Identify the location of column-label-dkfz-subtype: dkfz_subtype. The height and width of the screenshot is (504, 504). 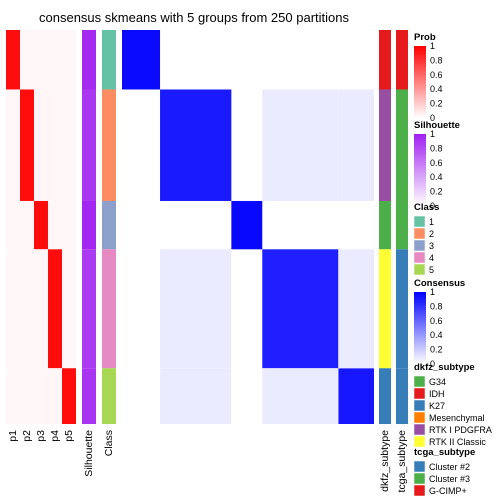
(385, 461).